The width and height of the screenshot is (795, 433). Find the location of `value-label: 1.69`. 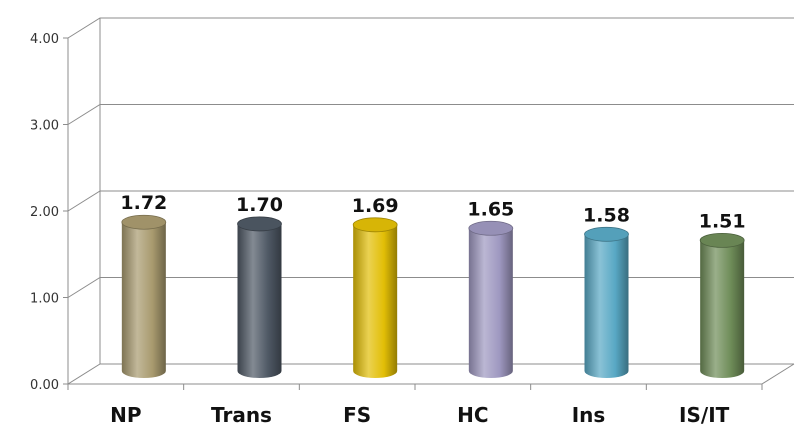

value-label: 1.69 is located at coordinates (375, 206).